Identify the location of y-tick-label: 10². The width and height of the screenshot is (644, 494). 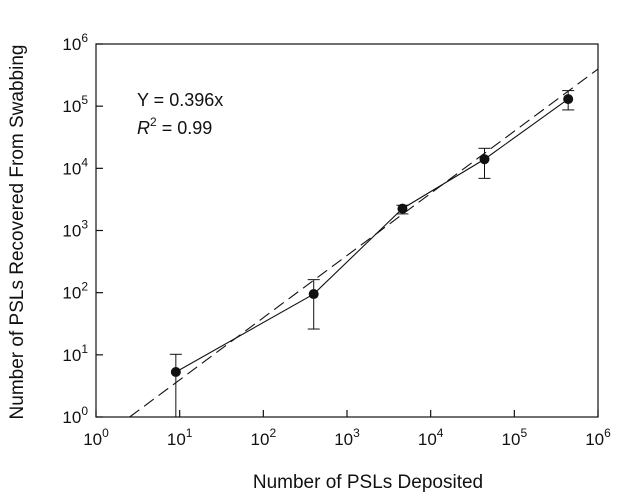
(75, 291).